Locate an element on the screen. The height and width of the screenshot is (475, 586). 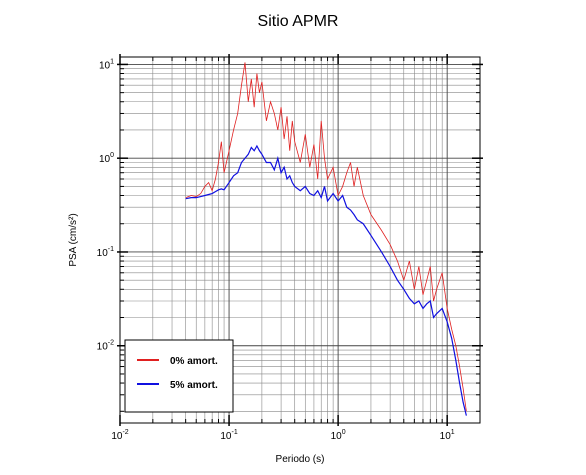
legend-label: 0% amort. is located at coordinates (194, 361).